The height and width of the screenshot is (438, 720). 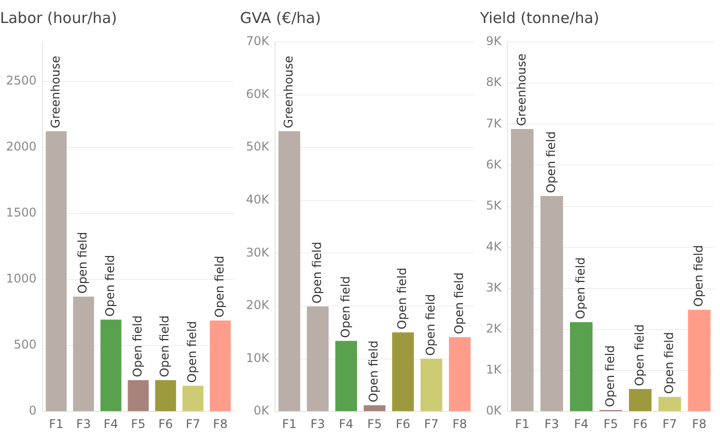 I want to click on y-tick-label: 40K, so click(x=258, y=199).